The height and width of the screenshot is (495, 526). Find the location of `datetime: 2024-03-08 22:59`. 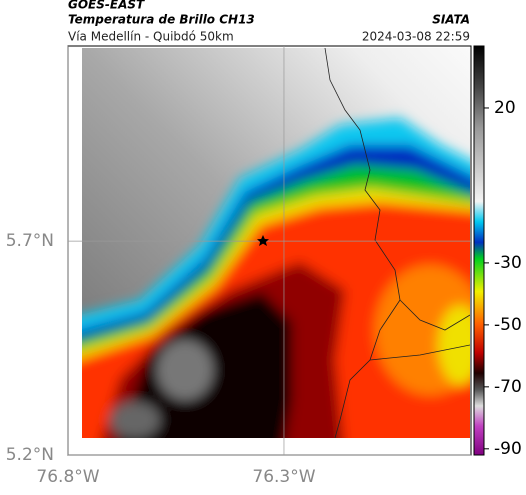

datetime: 2024-03-08 22:59 is located at coordinates (416, 37).